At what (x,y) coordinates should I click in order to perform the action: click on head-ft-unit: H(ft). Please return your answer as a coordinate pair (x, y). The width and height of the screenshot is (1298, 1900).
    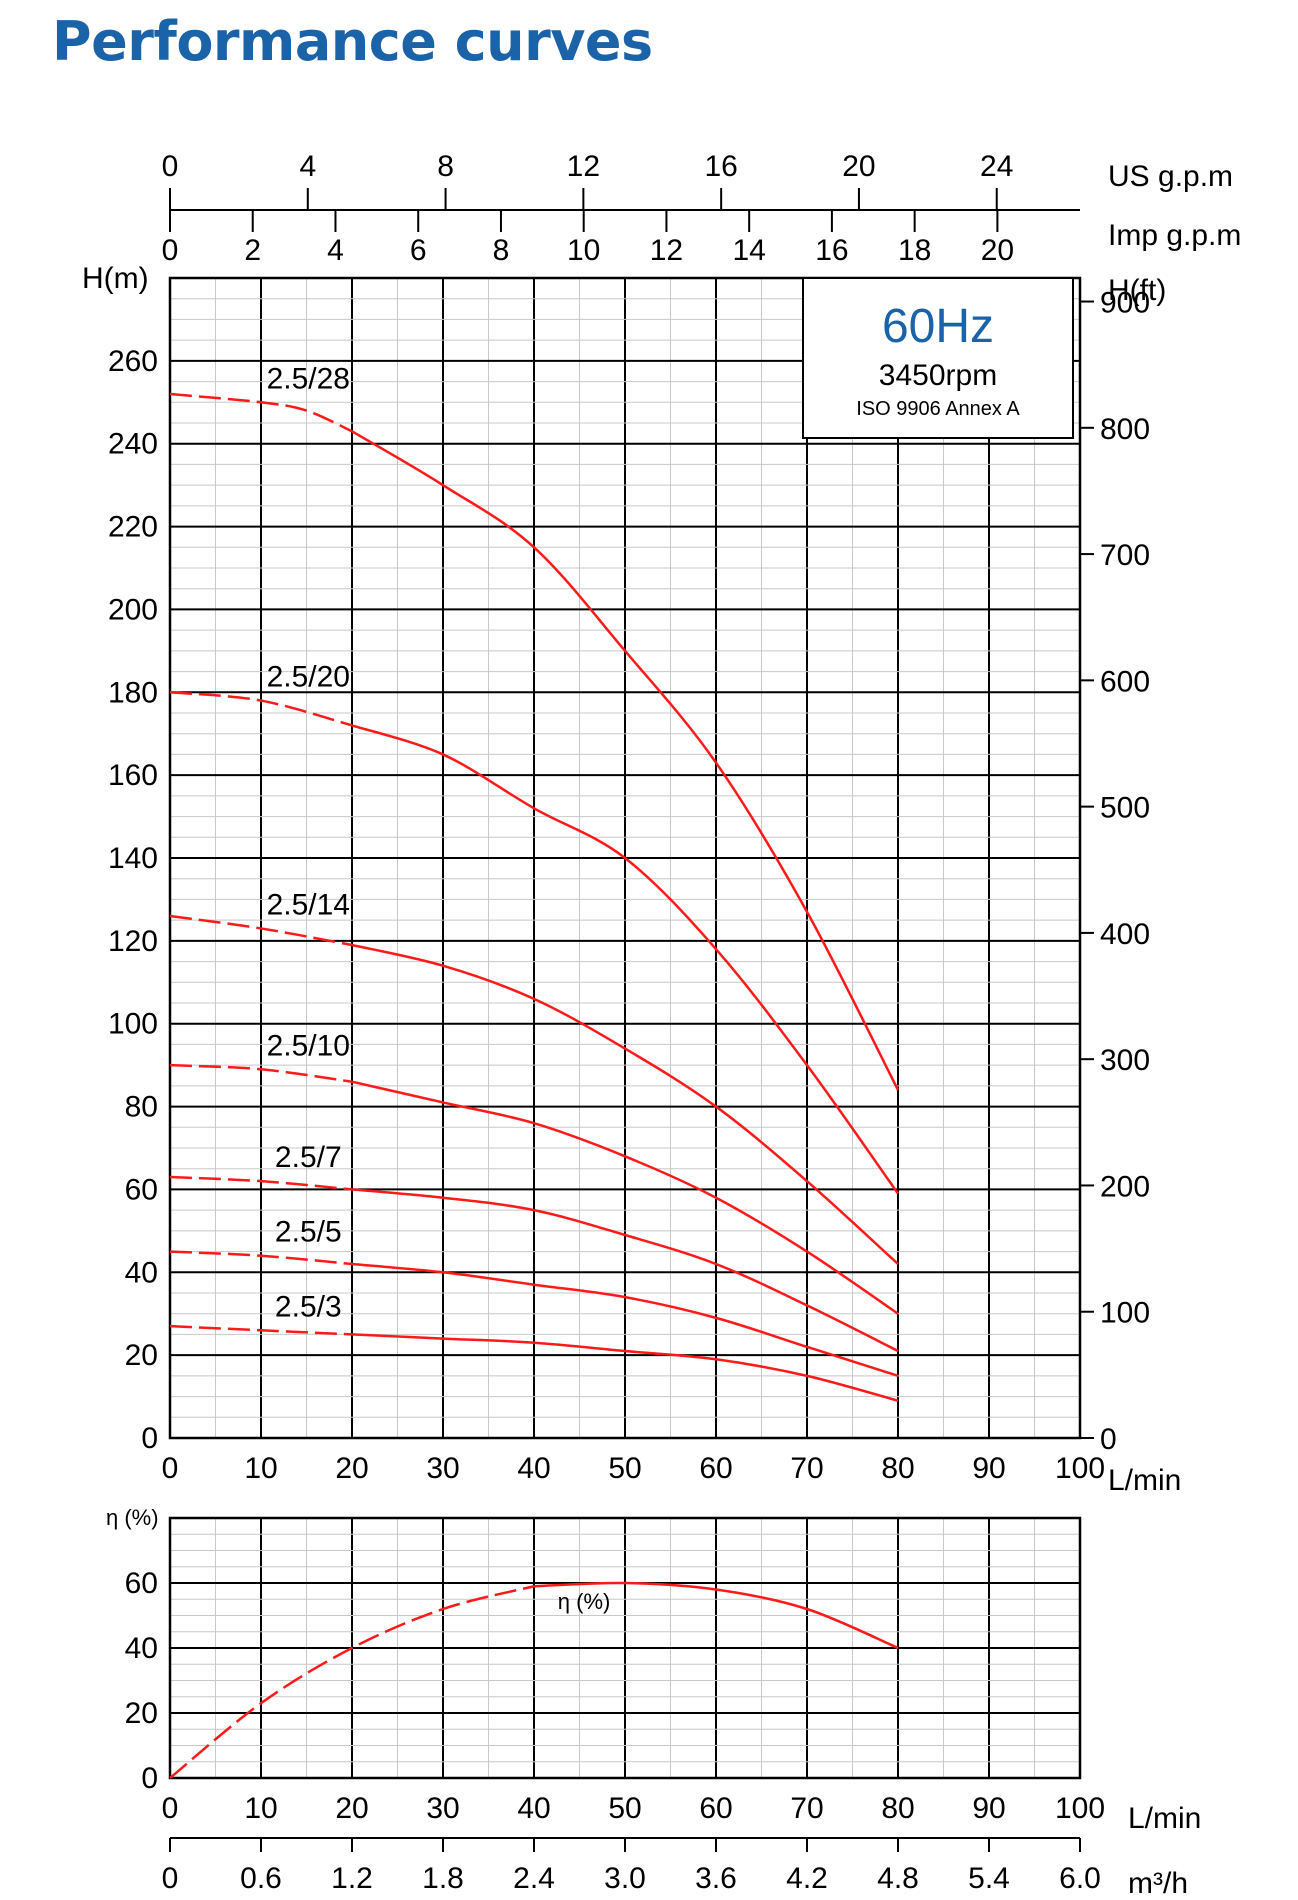
    Looking at the image, I should click on (1137, 290).